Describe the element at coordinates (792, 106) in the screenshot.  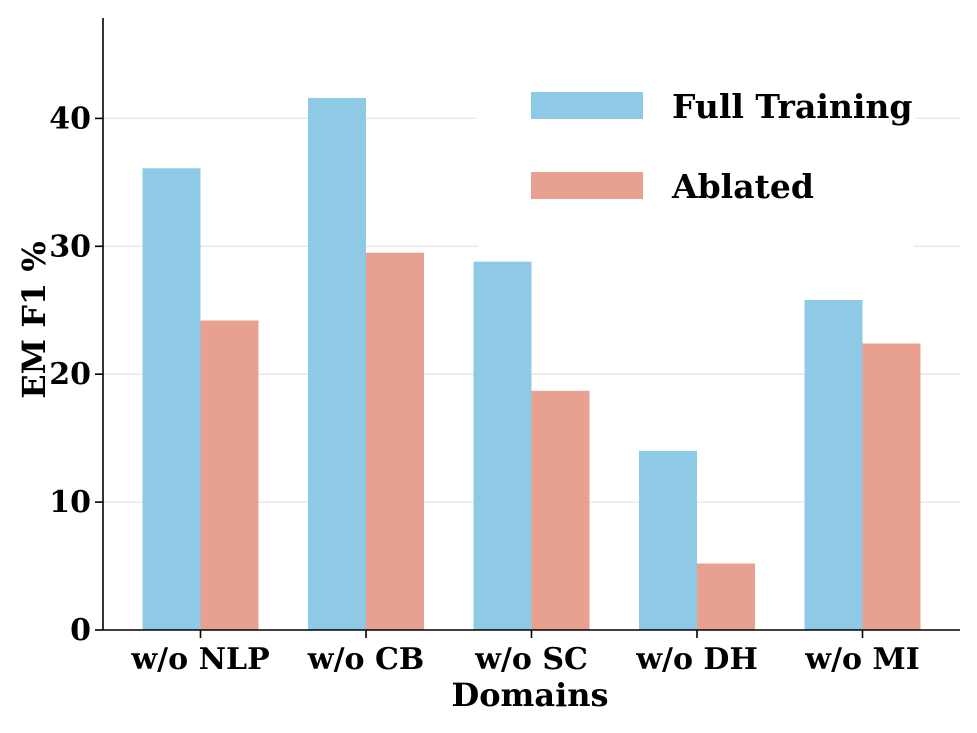
I see `legend-label-full-training: Full Training` at that location.